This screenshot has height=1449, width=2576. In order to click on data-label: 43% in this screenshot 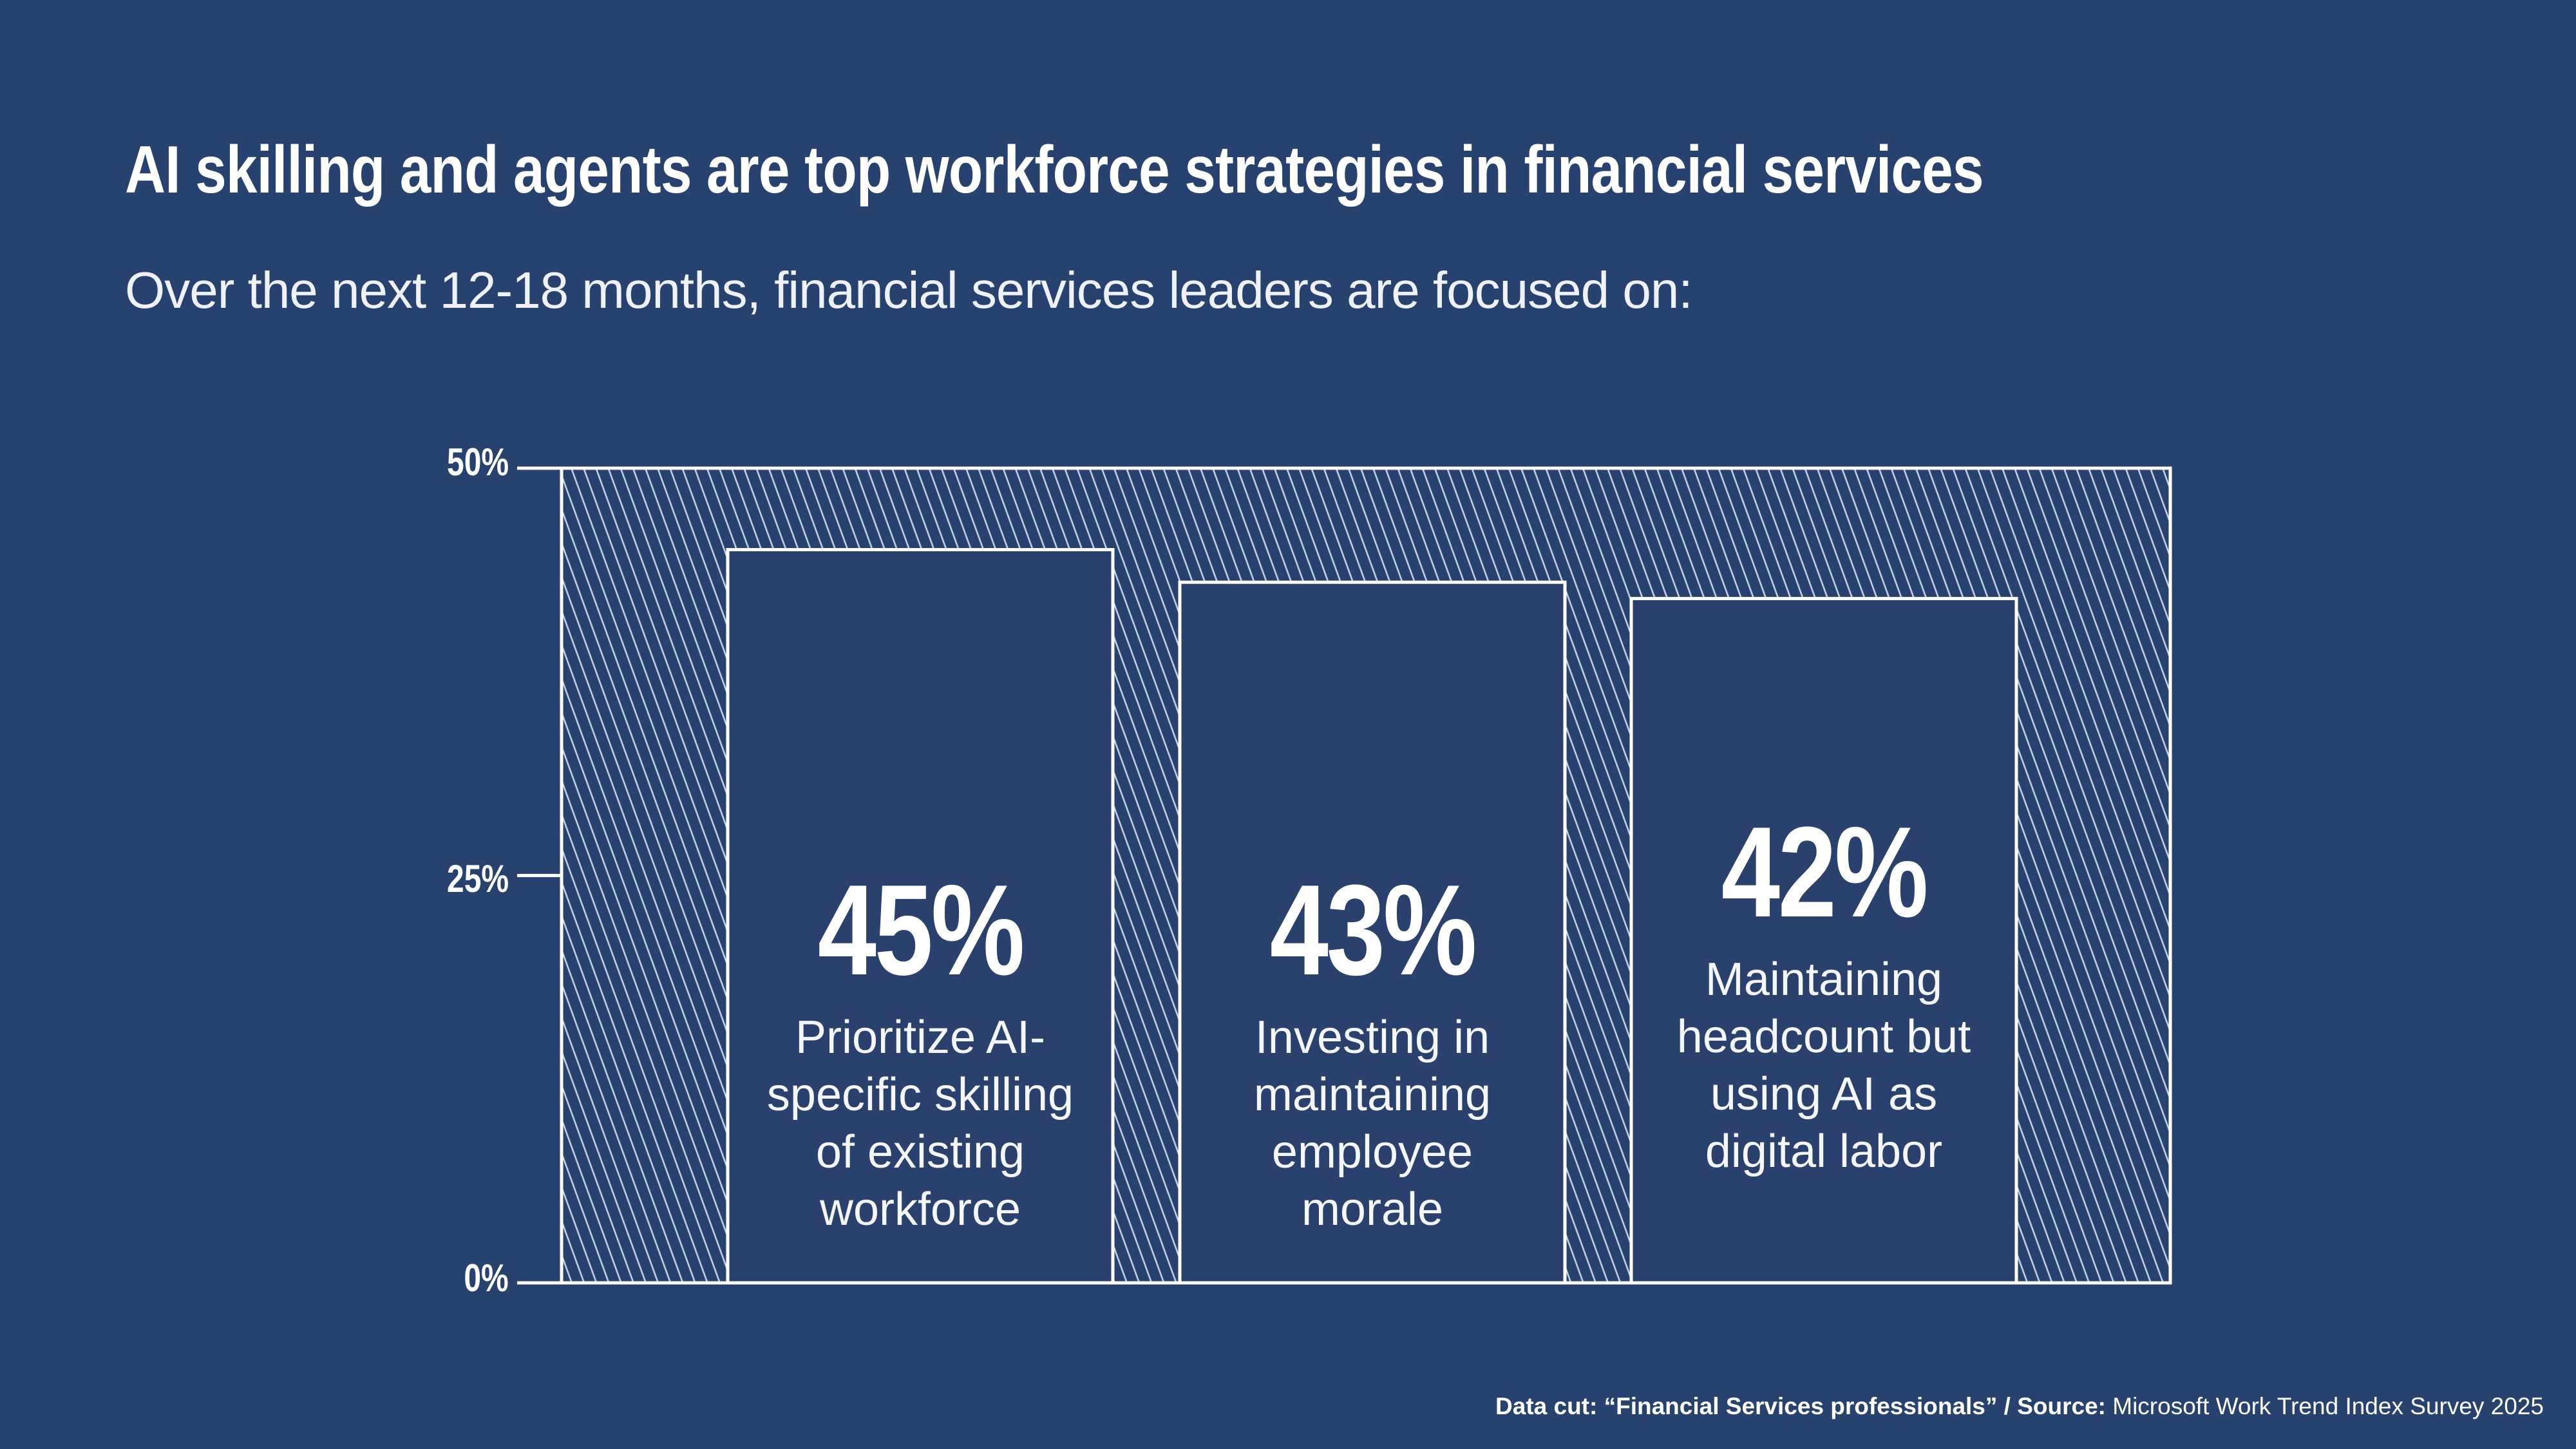, I will do `click(1373, 930)`.